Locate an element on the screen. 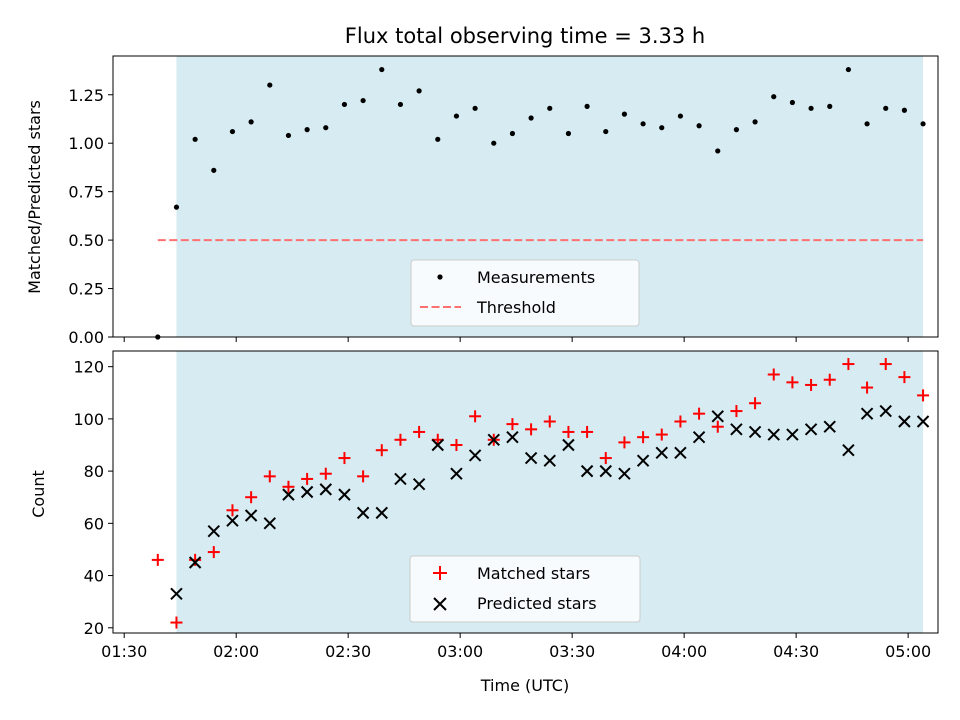 Image resolution: width=960 pixels, height=720 pixels. bottom-y-axis-label: Count is located at coordinates (38, 494).